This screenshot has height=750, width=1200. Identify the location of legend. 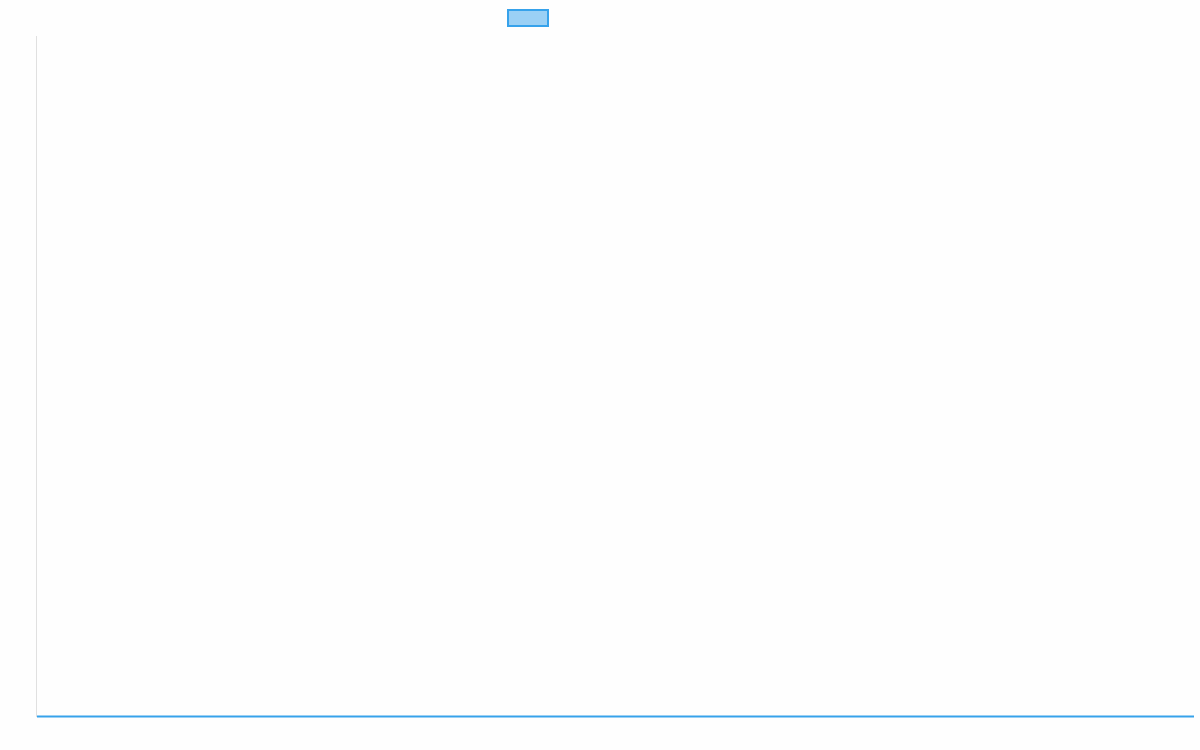
(528, 18).